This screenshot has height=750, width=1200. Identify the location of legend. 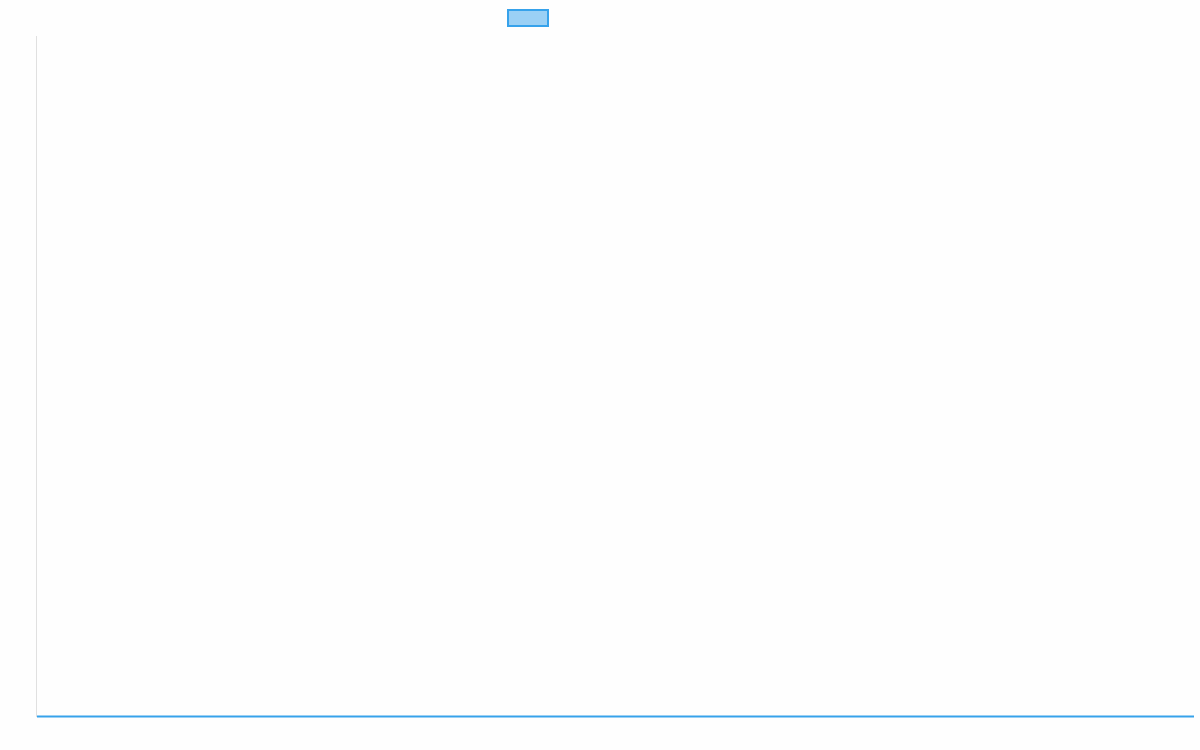
(528, 18).